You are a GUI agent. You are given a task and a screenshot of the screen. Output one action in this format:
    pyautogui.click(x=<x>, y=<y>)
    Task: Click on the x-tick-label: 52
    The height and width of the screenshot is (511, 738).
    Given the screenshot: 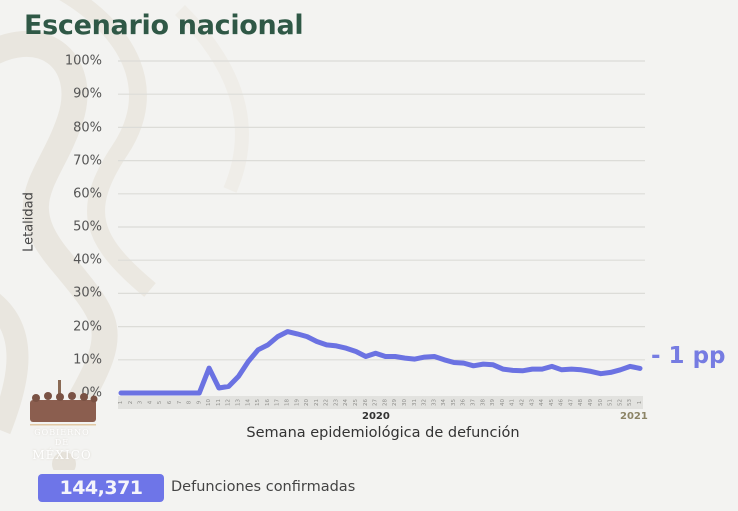 What is the action you would take?
    pyautogui.click(x=620, y=402)
    